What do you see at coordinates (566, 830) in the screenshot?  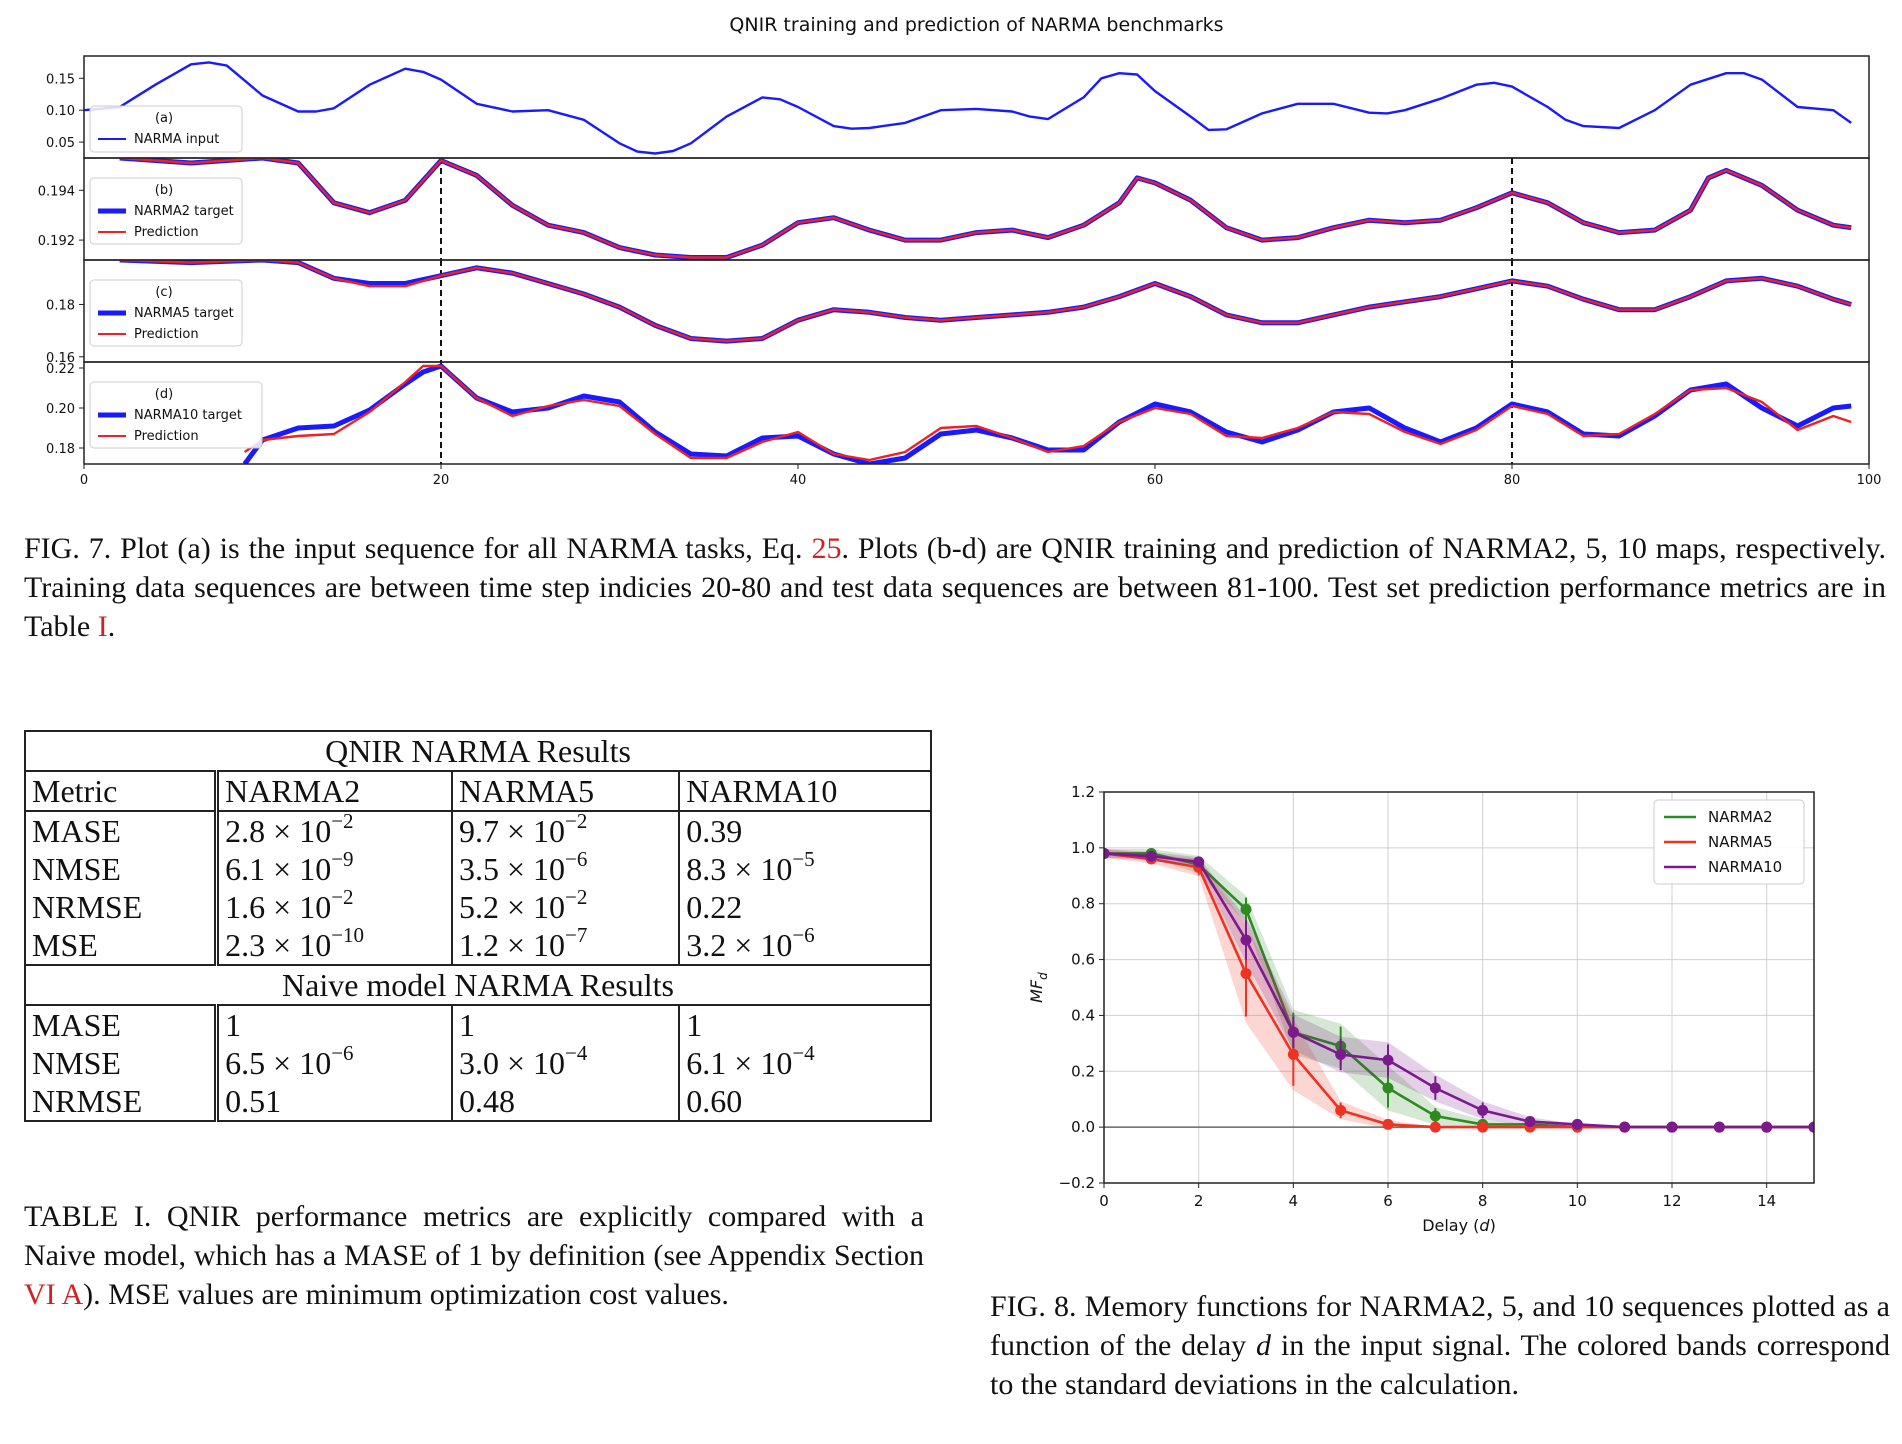 I see `value-cell: 9.7 × 10−2` at bounding box center [566, 830].